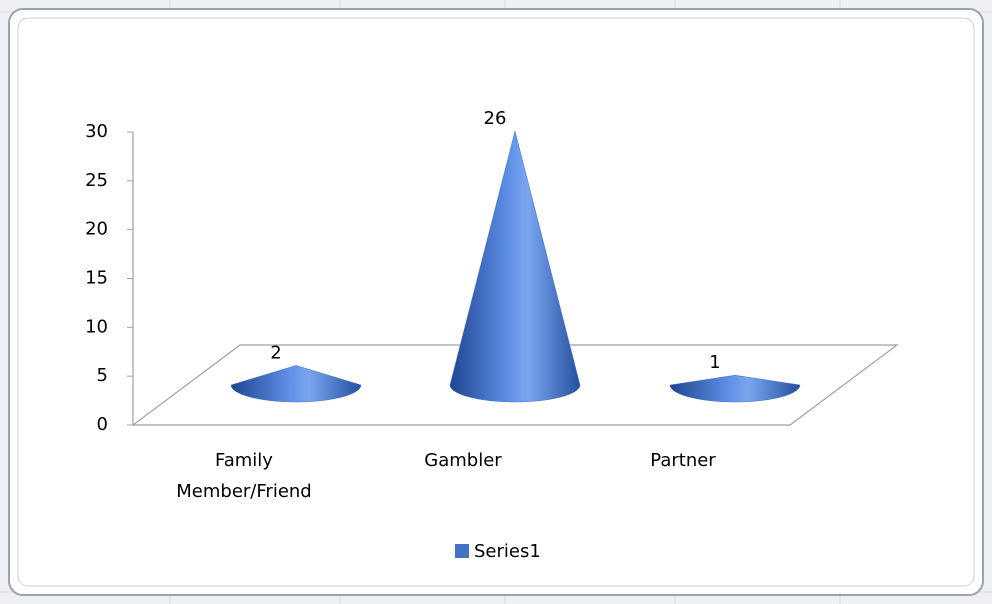 This screenshot has width=992, height=604. What do you see at coordinates (96, 278) in the screenshot?
I see `y-tick-label: 15` at bounding box center [96, 278].